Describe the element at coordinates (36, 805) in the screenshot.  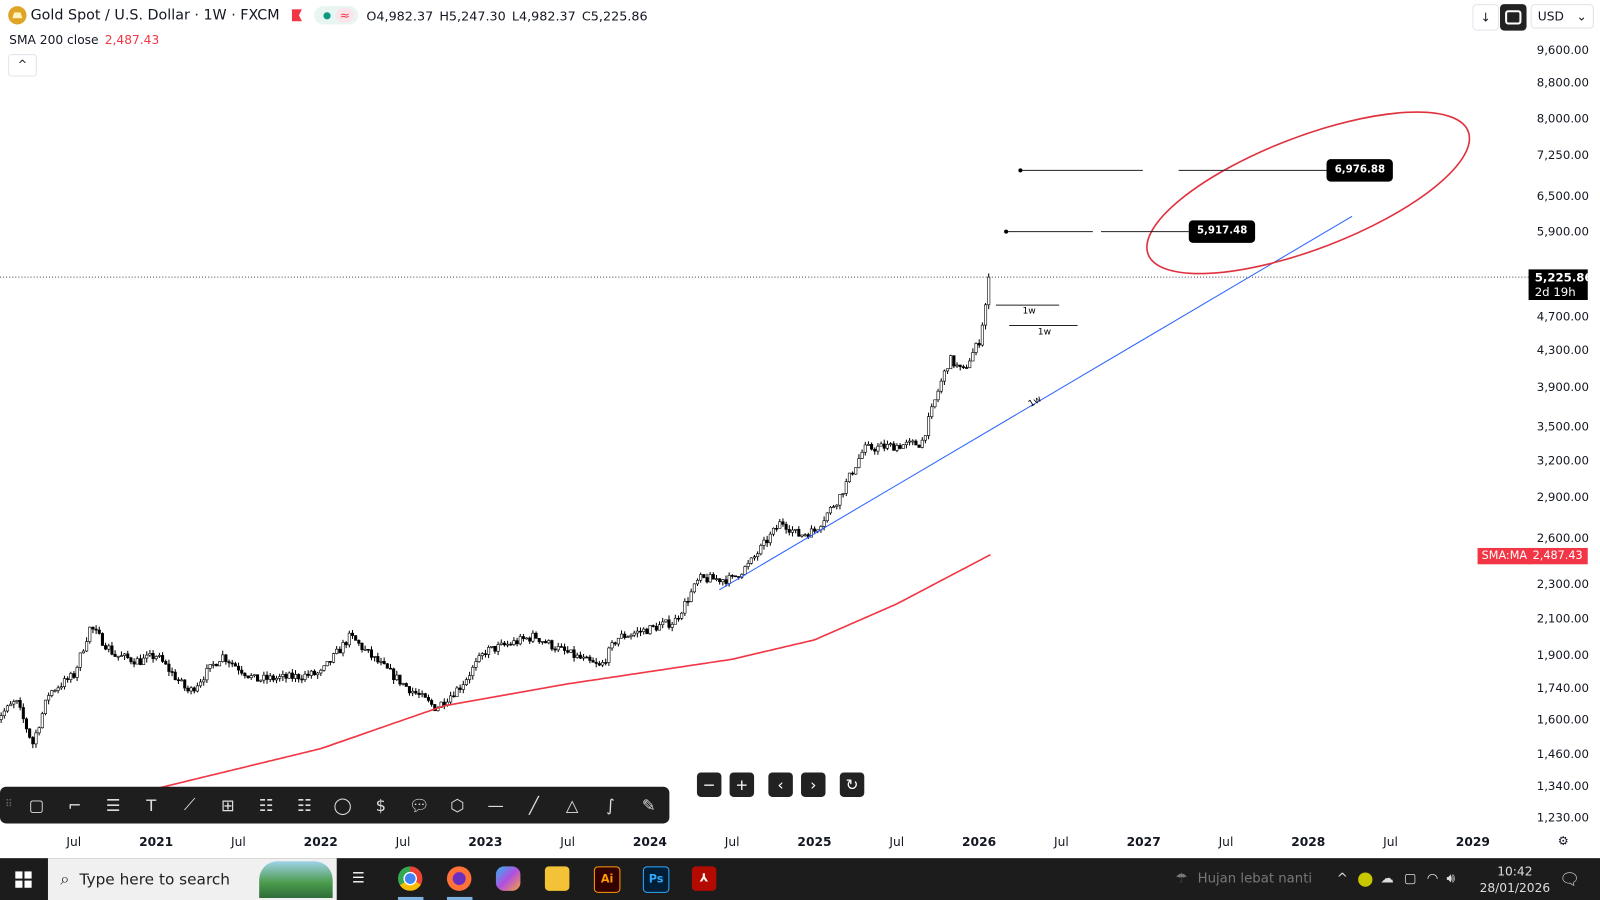
I see `rectangle-tool-icon: ▢` at that location.